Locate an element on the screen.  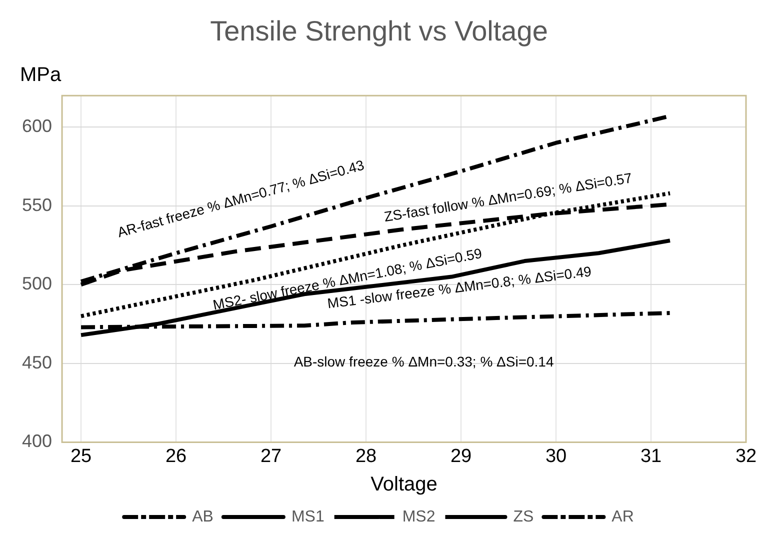
legend-label: ZS is located at coordinates (523, 517).